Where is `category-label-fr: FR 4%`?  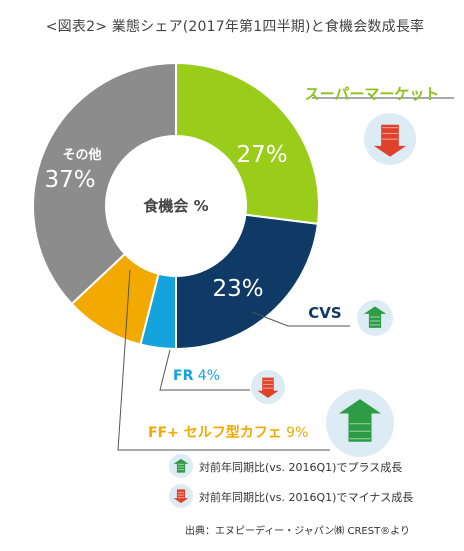
category-label-fr: FR 4% is located at coordinates (196, 376).